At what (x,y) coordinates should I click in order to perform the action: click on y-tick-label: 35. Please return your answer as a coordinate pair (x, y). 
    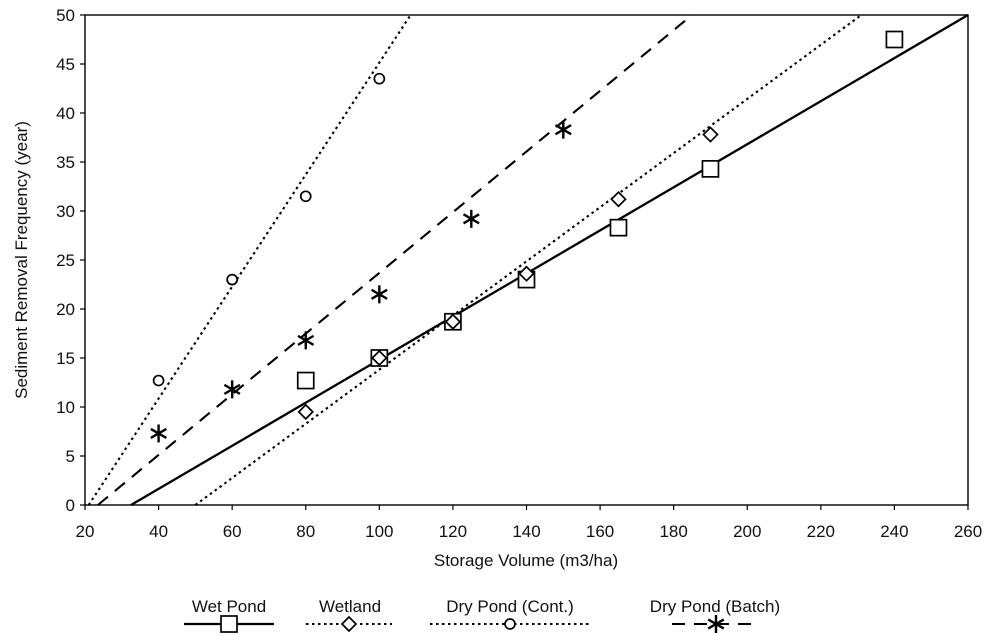
    Looking at the image, I should click on (65, 162).